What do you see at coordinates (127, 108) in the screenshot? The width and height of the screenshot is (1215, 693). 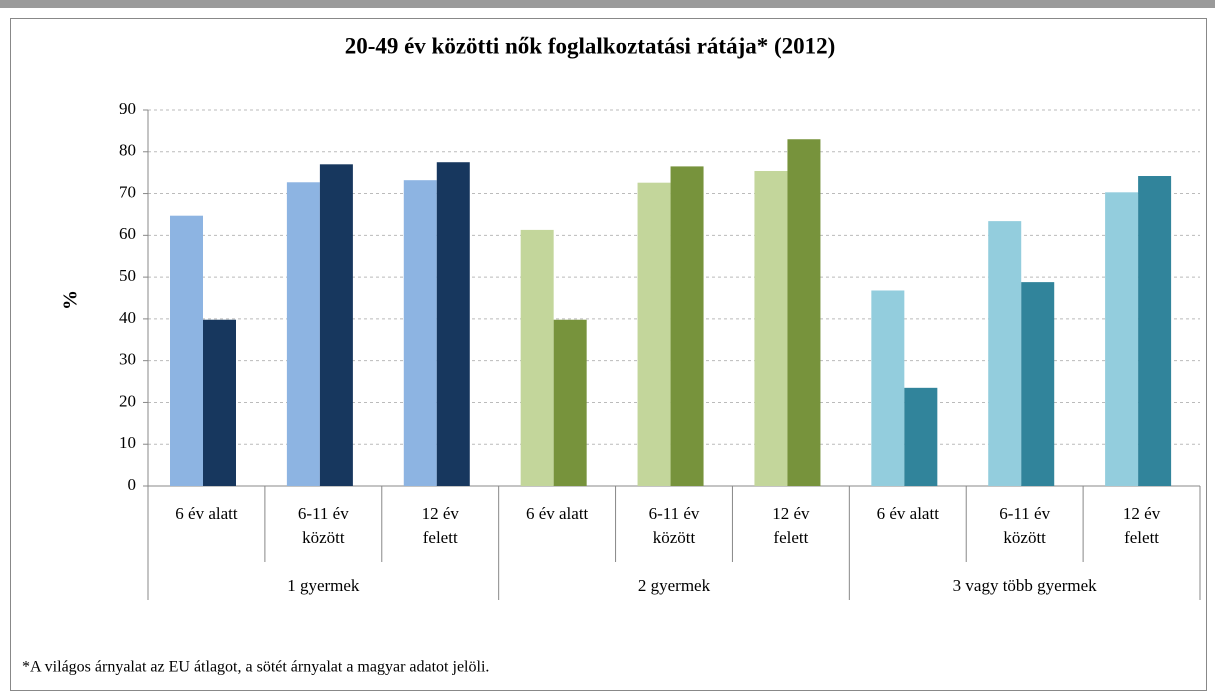 I see `y-tick-label: 90` at bounding box center [127, 108].